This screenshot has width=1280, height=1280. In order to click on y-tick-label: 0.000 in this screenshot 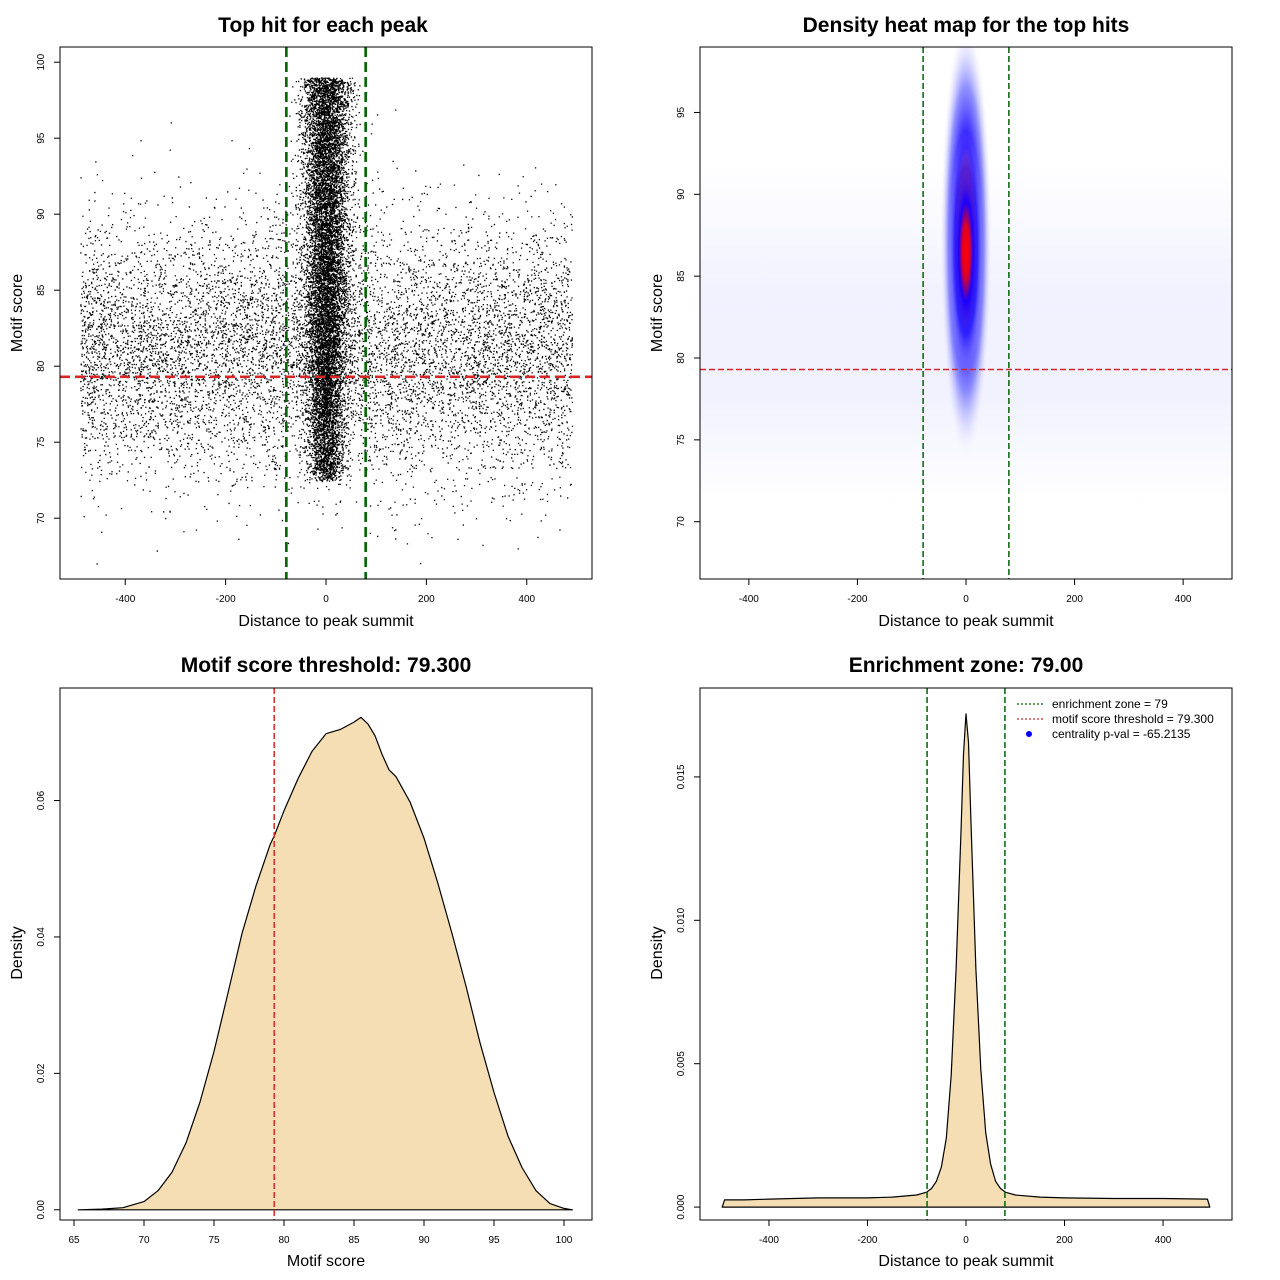, I will do `click(681, 1206)`.